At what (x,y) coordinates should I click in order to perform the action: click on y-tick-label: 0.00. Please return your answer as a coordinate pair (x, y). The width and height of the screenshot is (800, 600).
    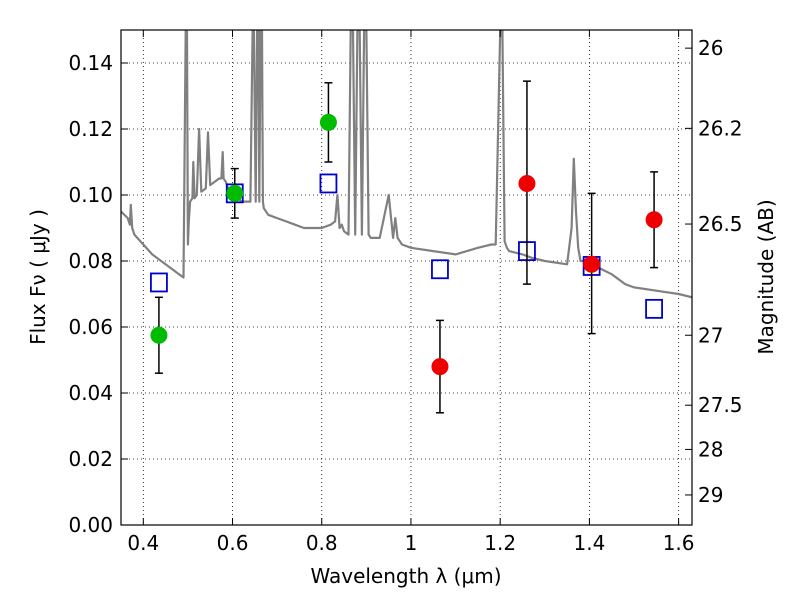
    Looking at the image, I should click on (90, 525).